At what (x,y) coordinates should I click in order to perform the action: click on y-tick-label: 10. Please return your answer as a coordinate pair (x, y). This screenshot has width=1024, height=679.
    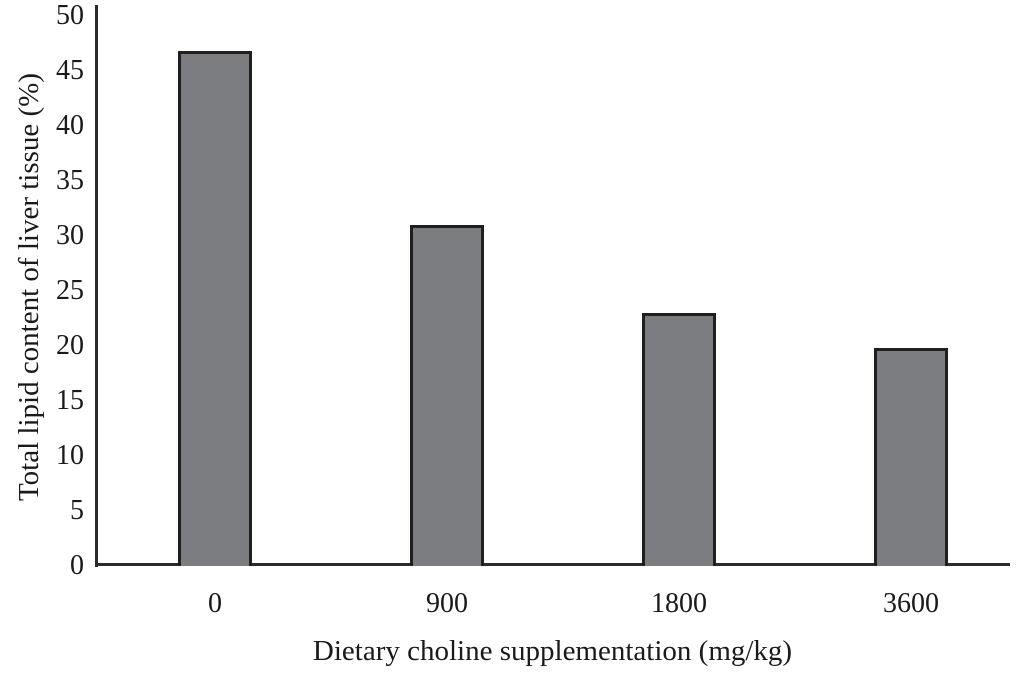
    Looking at the image, I should click on (70, 455).